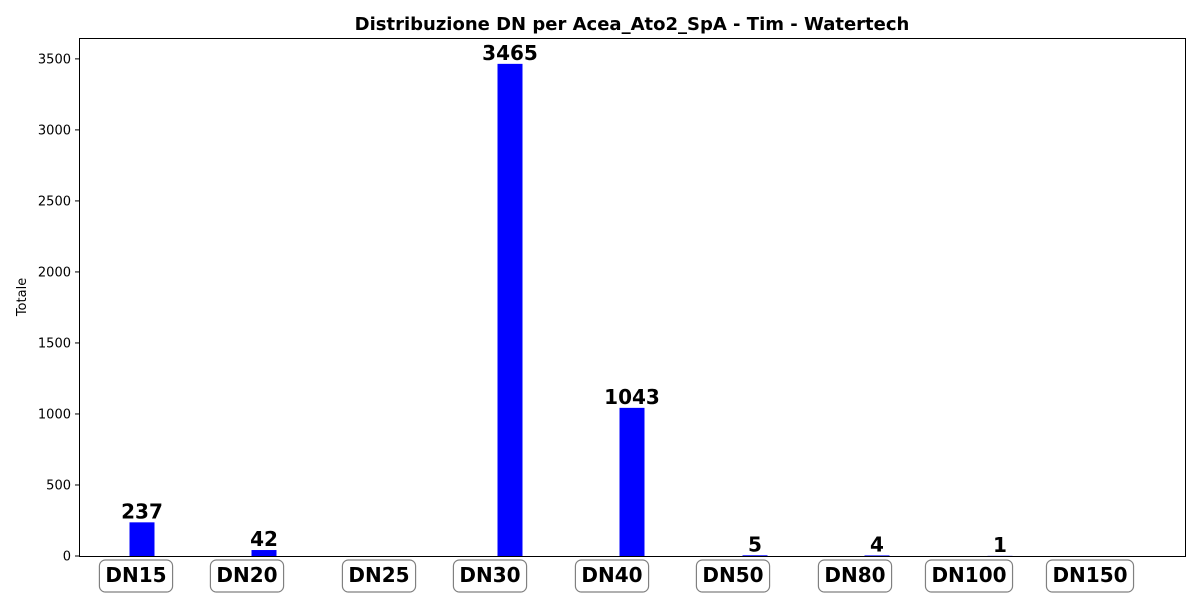  I want to click on y-axis-label: Totale, so click(22, 297).